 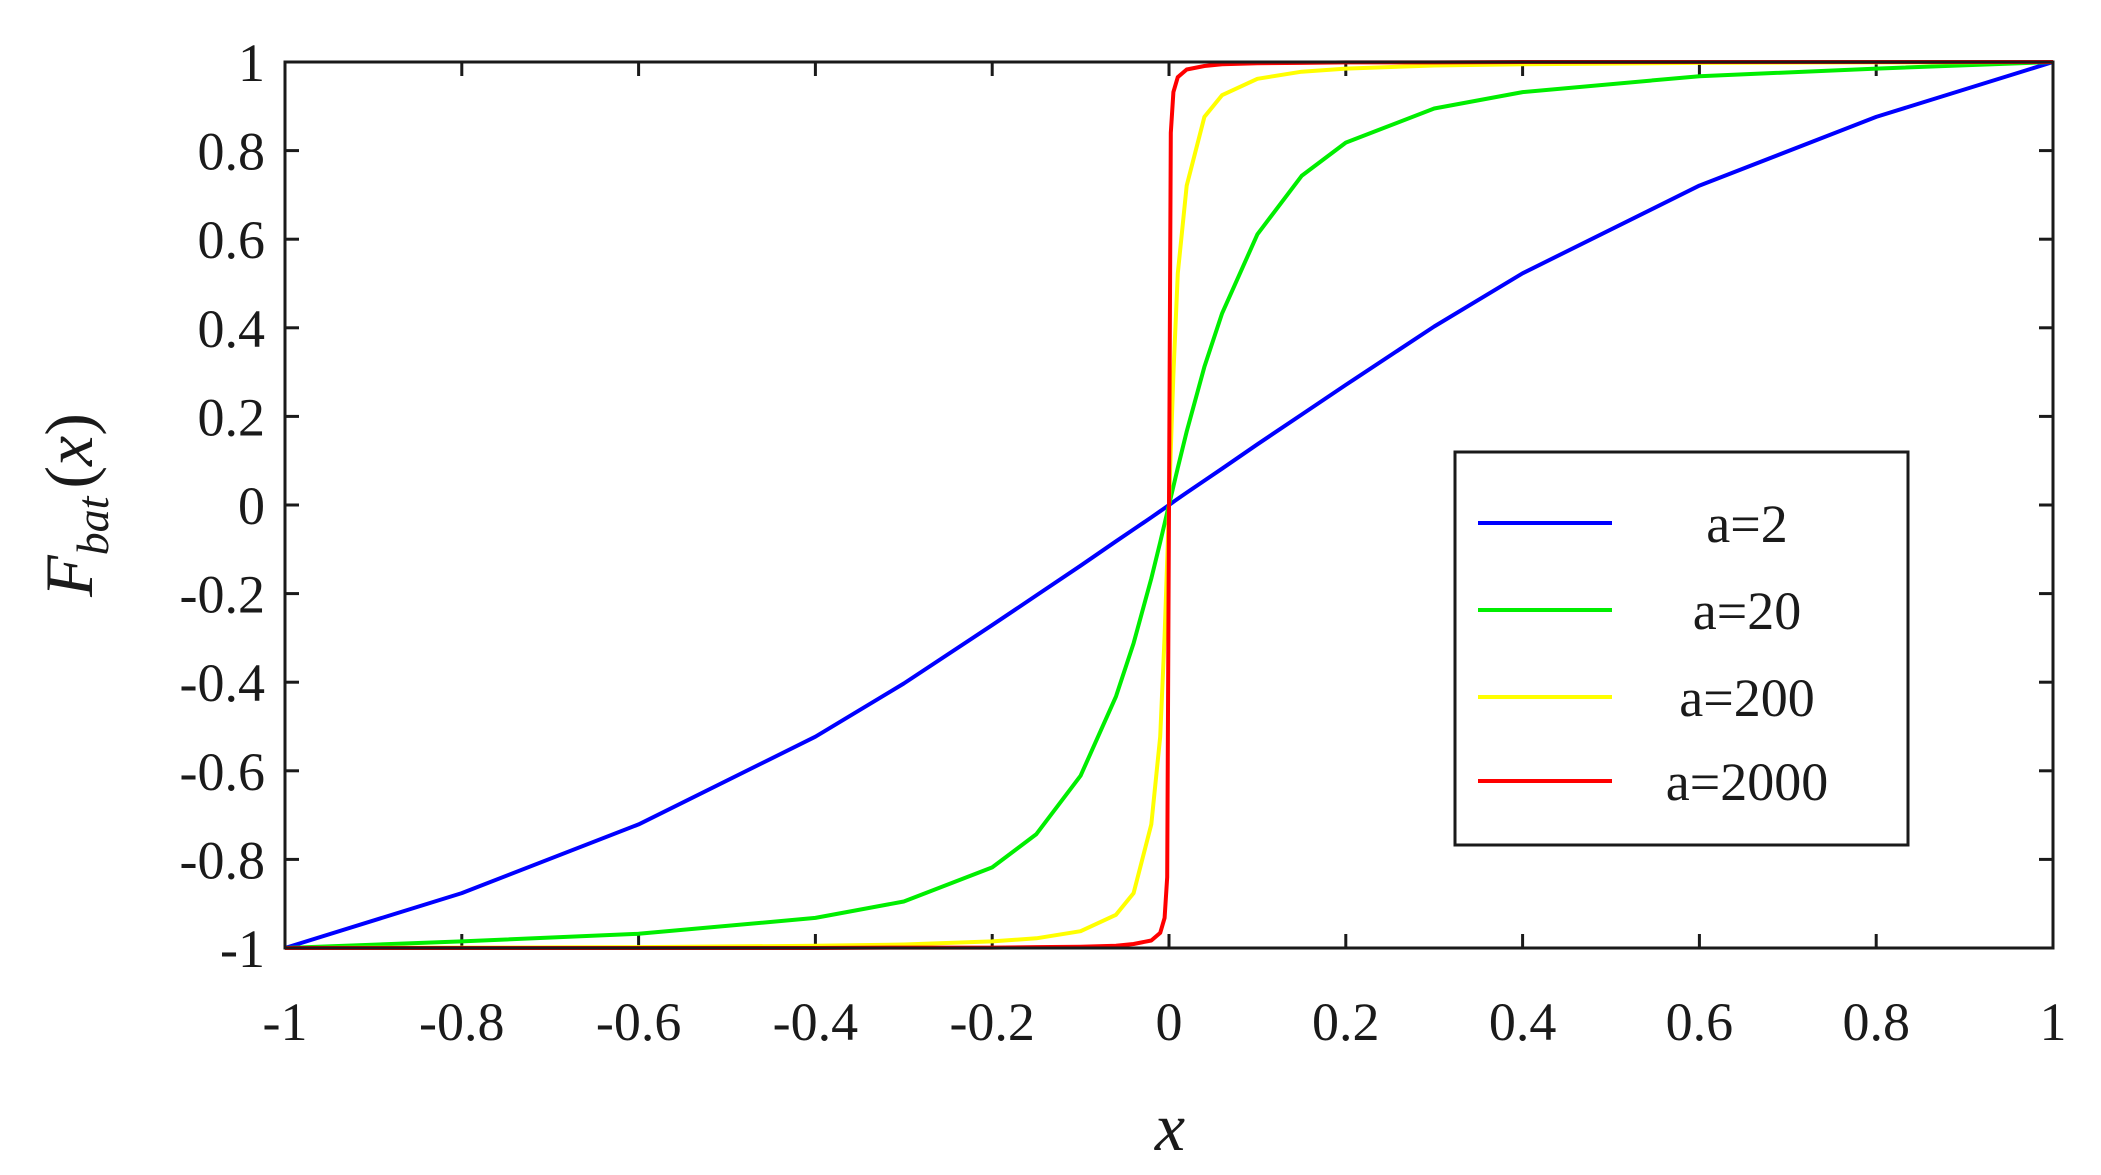 I want to click on x-tick-label: 0.8, so click(x=1876, y=1022).